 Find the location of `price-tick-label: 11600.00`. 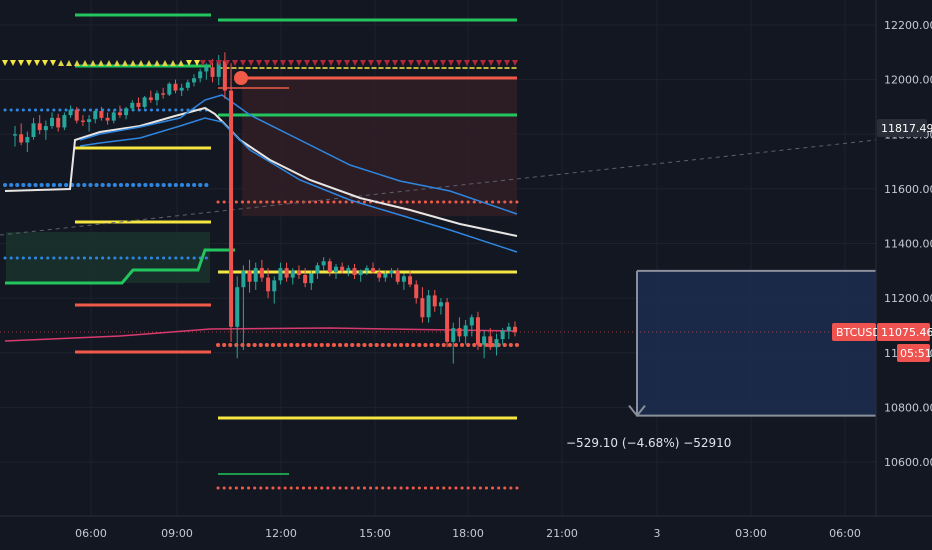

price-tick-label: 11600.00 is located at coordinates (908, 189).